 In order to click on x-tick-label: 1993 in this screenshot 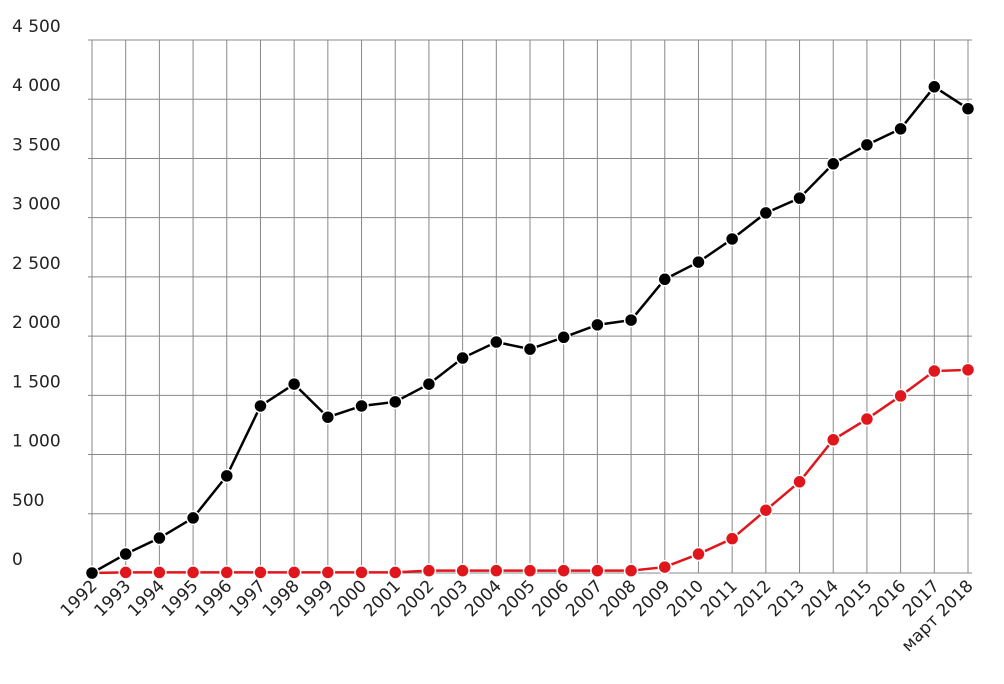, I will do `click(112, 598)`.